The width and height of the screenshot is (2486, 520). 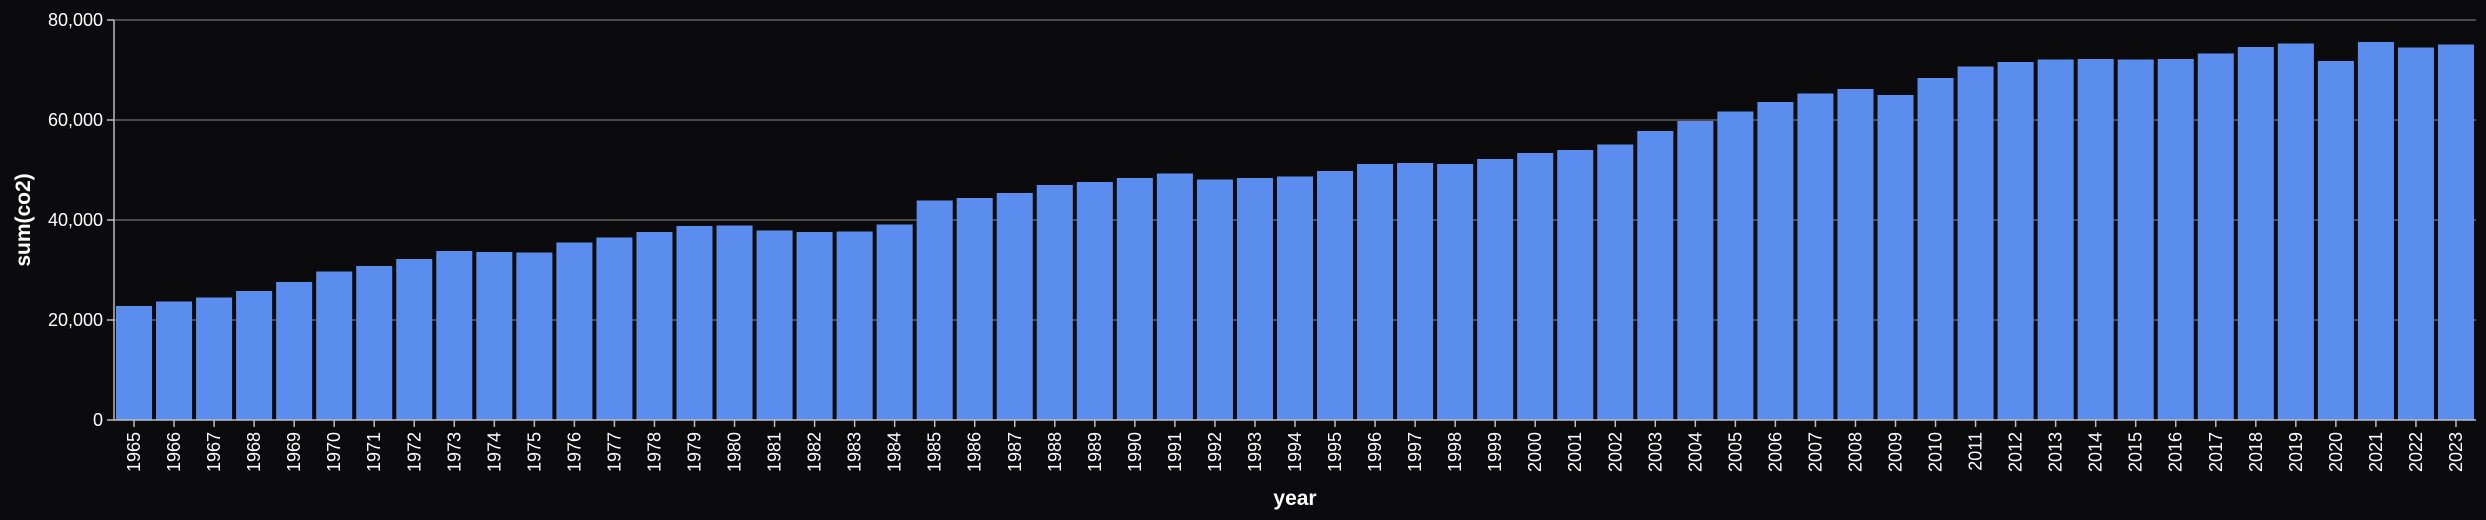 I want to click on x-tick-label-2003: 2003, so click(x=1655, y=452).